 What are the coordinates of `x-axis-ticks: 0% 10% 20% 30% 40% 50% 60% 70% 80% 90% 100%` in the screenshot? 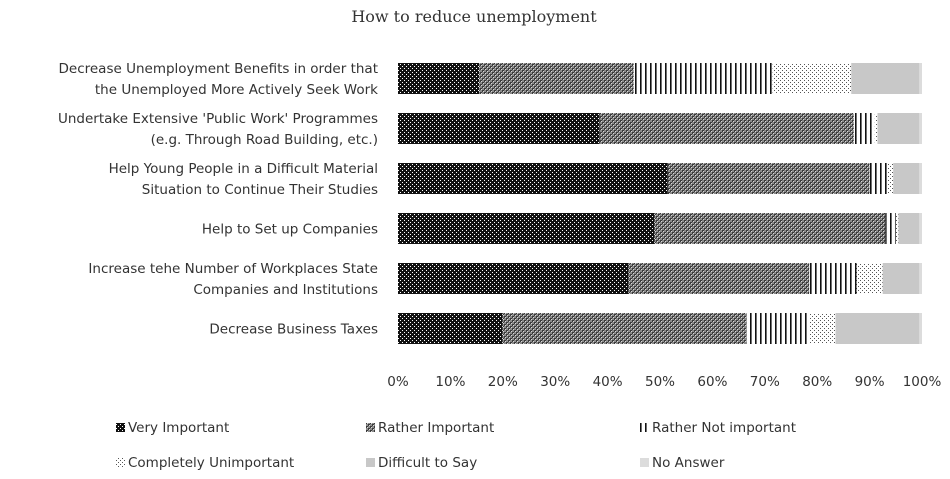 It's located at (664, 382).